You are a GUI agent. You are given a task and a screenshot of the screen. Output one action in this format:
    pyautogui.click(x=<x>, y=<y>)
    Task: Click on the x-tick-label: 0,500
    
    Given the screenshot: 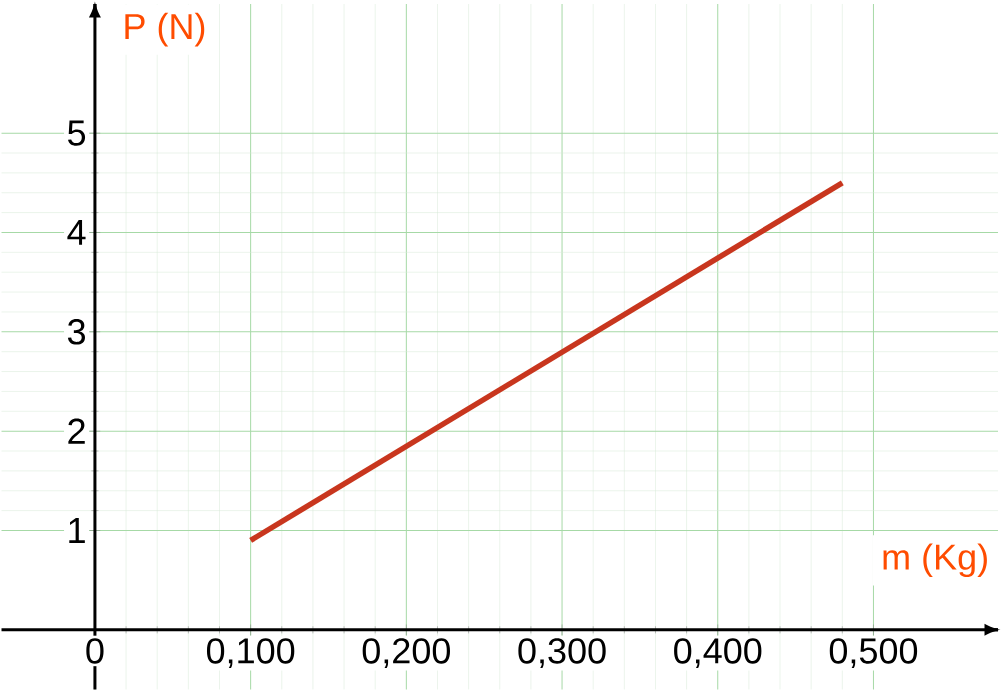 What is the action you would take?
    pyautogui.click(x=873, y=653)
    